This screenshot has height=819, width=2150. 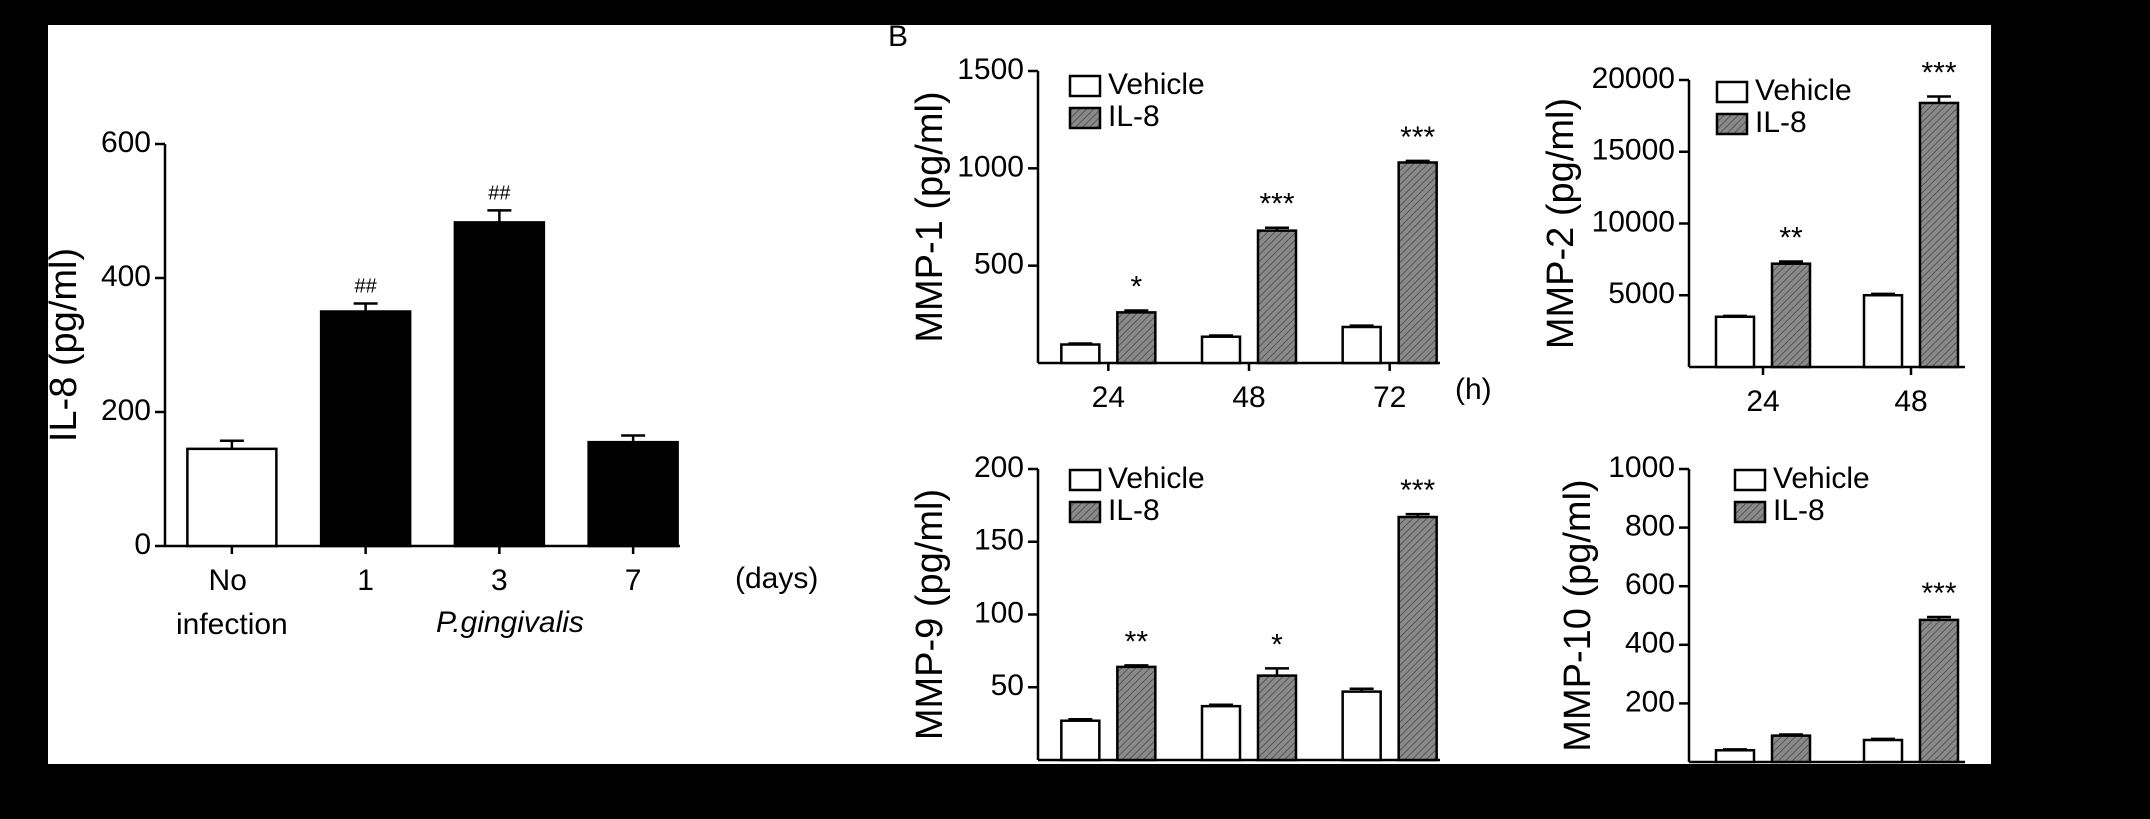 What do you see at coordinates (1561, 223) in the screenshot?
I see `y-axis-title: MMP-2 (pg/ml)` at bounding box center [1561, 223].